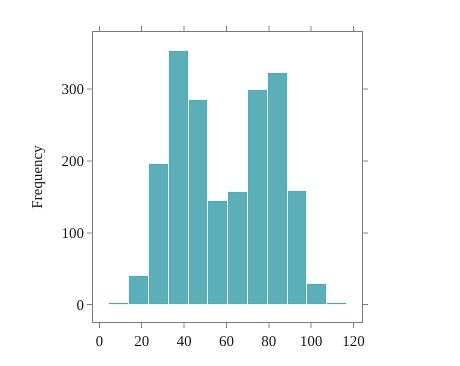  What do you see at coordinates (226, 342) in the screenshot?
I see `x-tick-label: 60` at bounding box center [226, 342].